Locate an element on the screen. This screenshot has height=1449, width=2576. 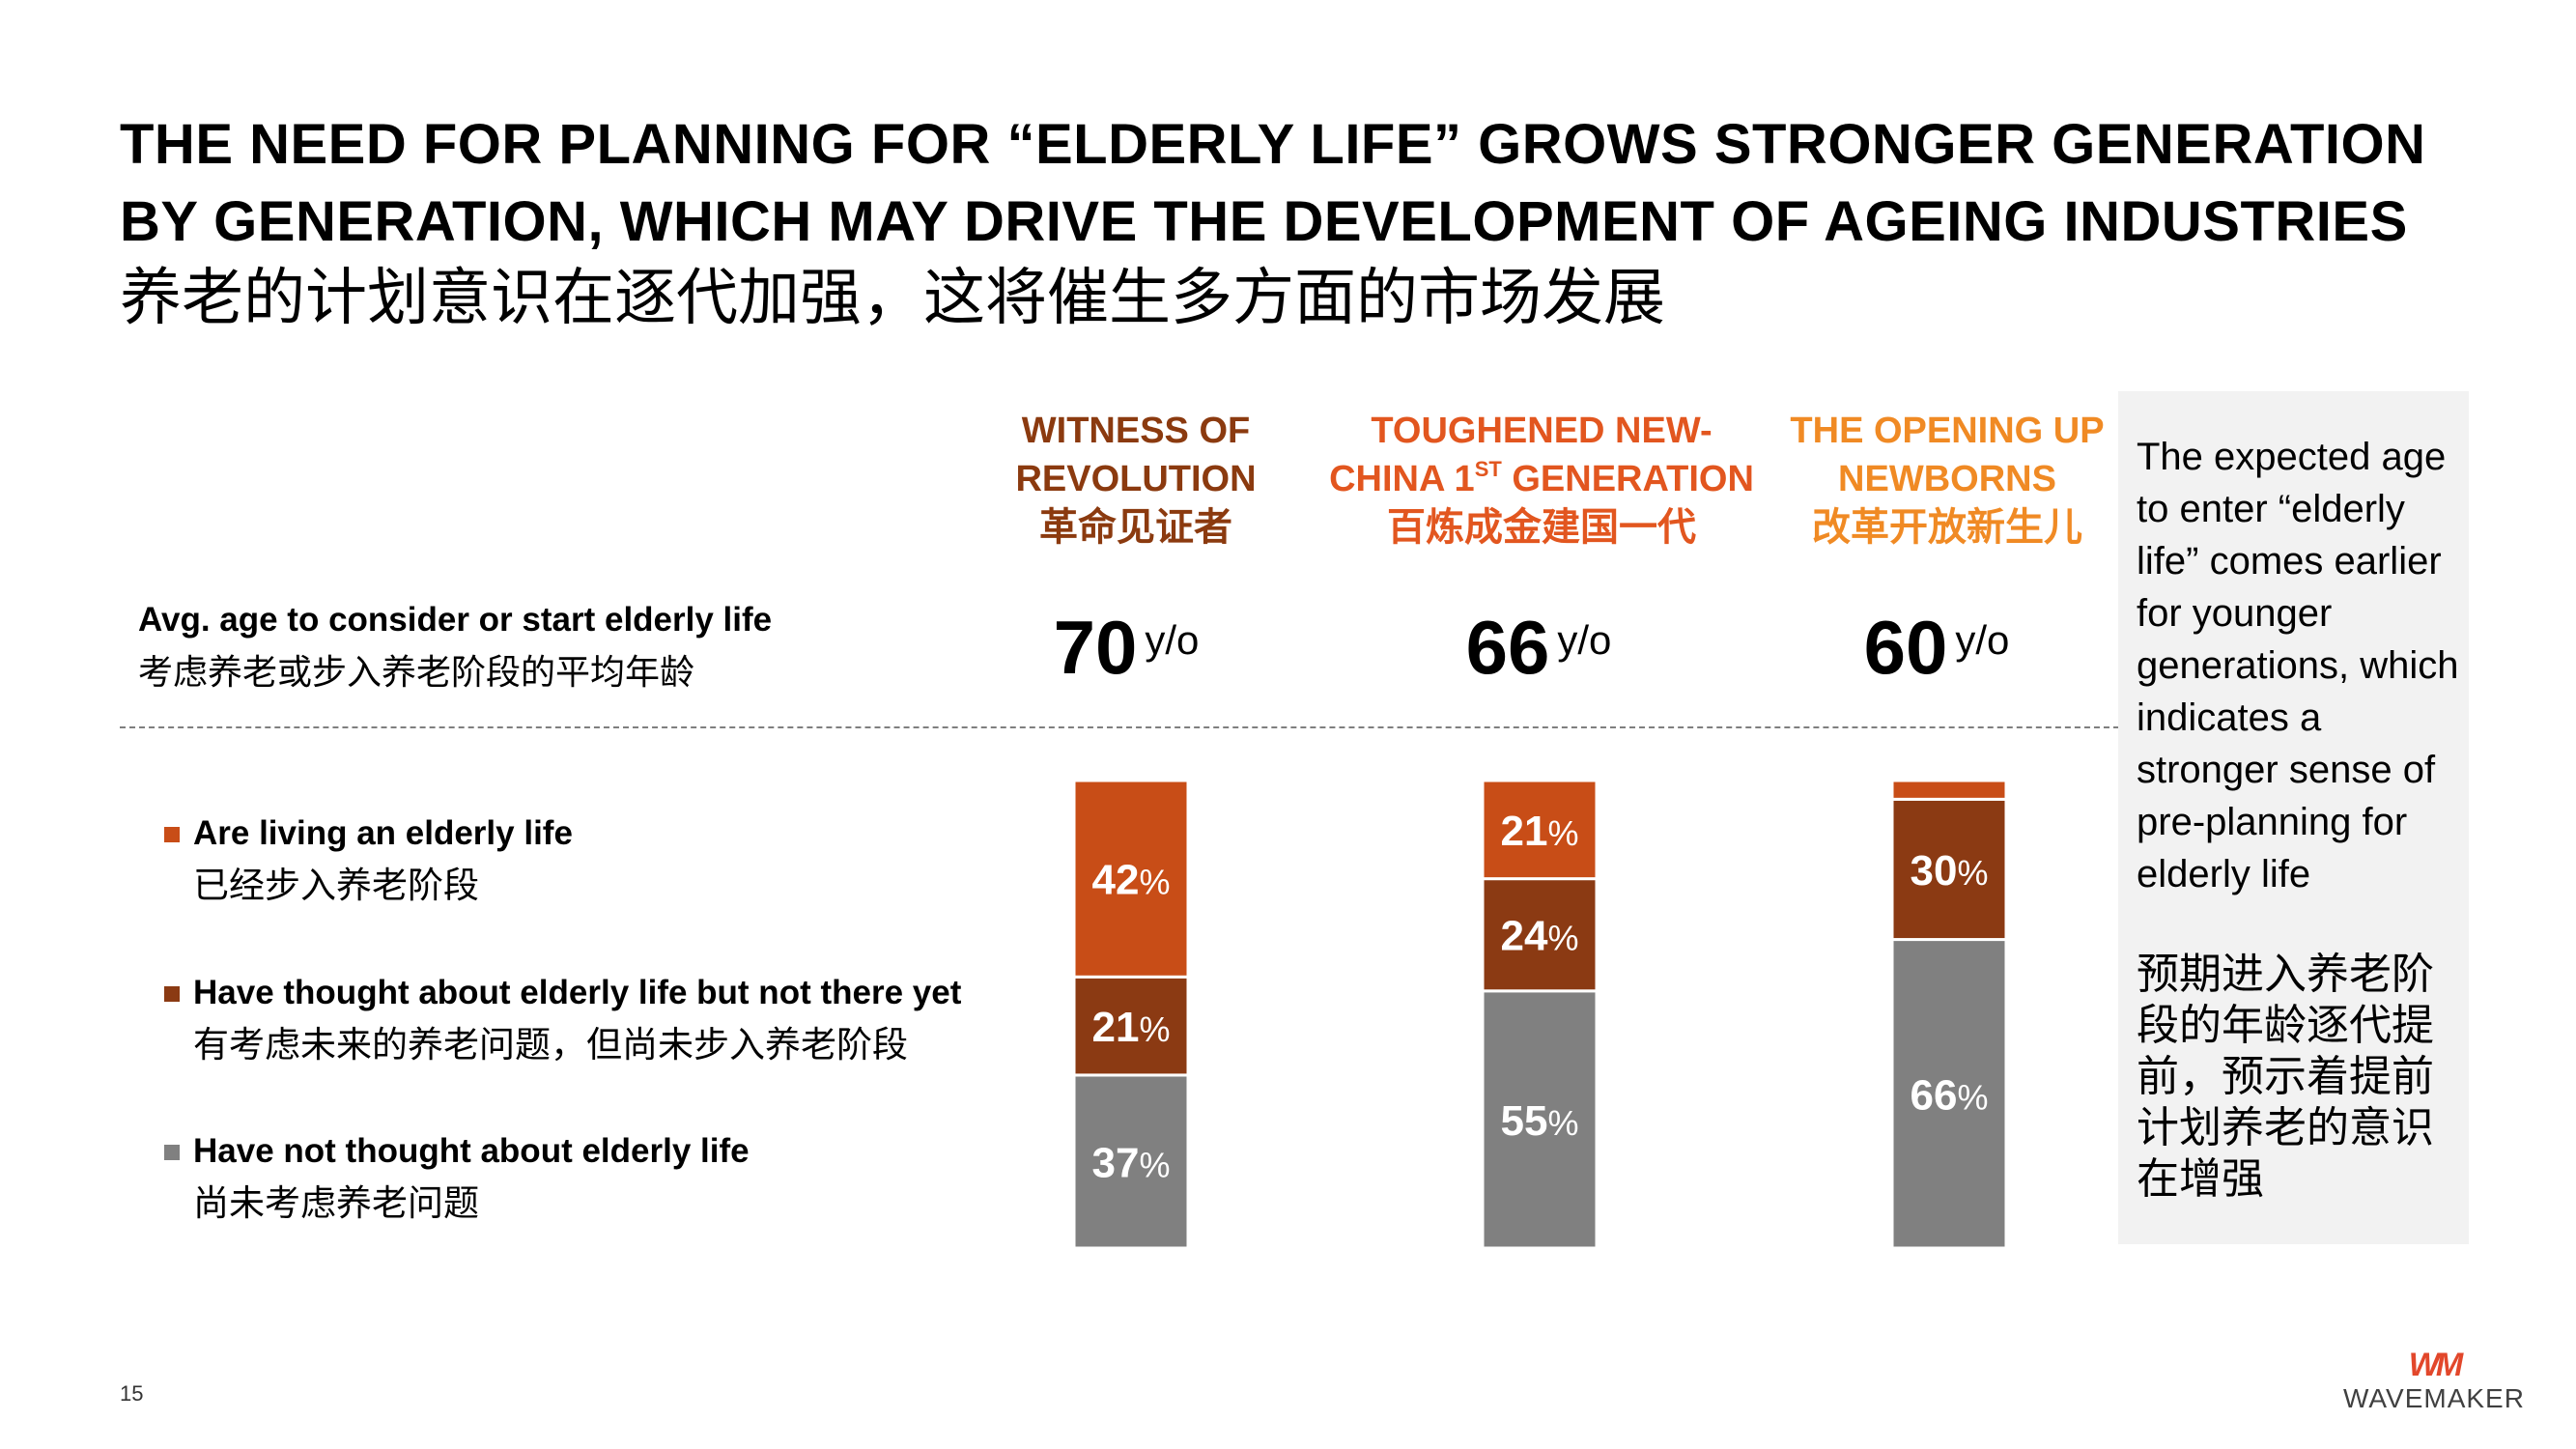
generation-name-line-2: CHINA 1ST GENERATION is located at coordinates (1541, 478).